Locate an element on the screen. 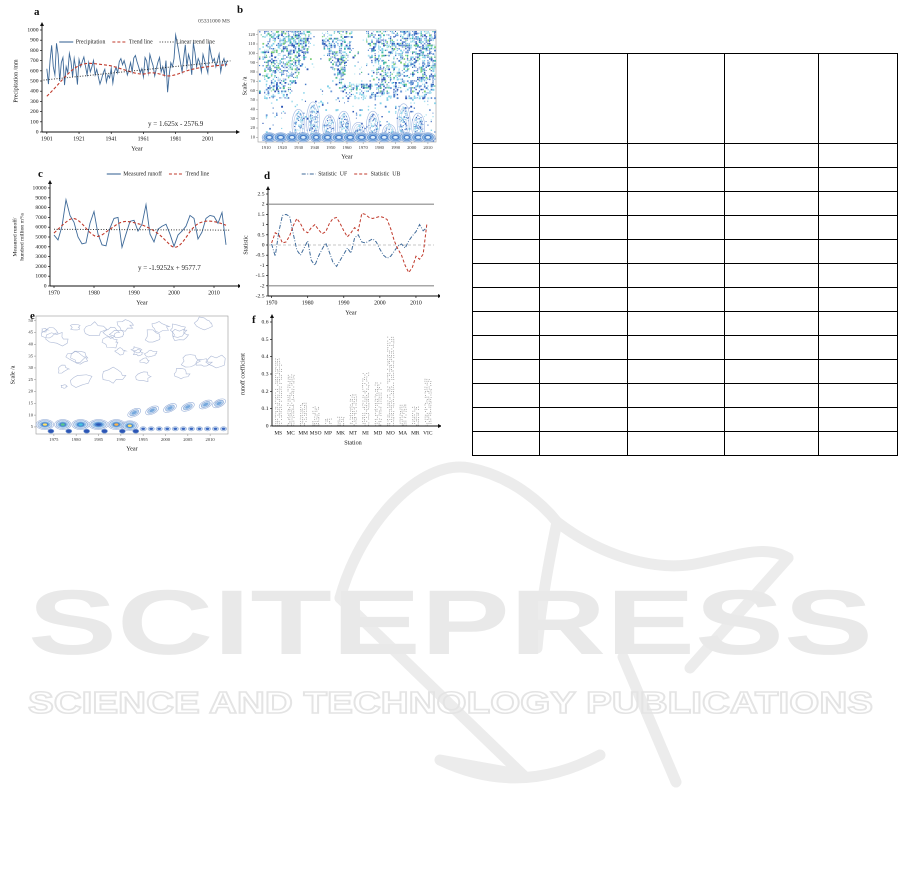  table-header-row is located at coordinates (685, 98).